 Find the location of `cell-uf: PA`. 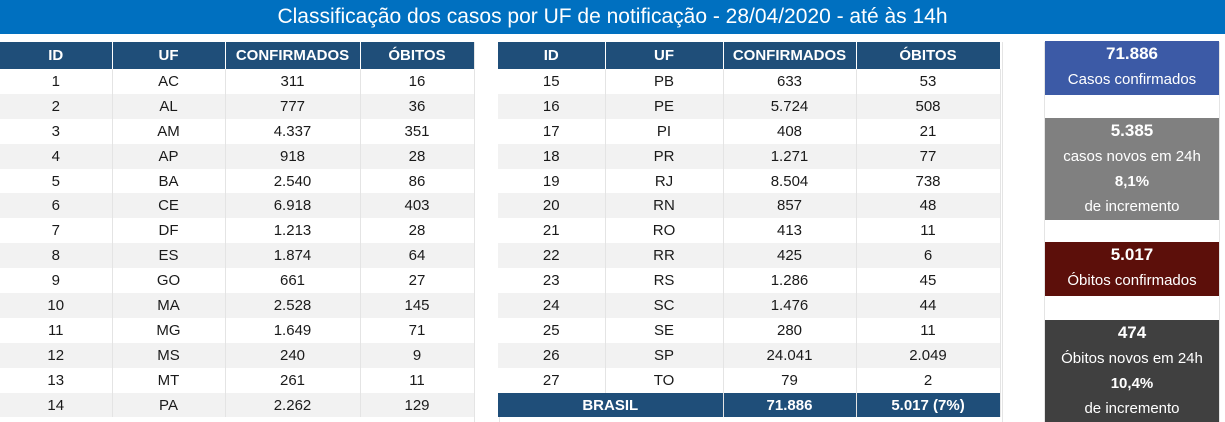

cell-uf: PA is located at coordinates (169, 405).